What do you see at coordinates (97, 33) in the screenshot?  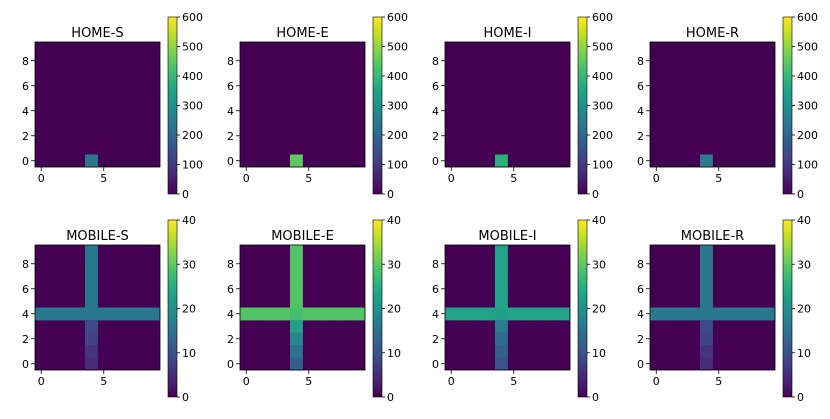 I see `panel-title: HOME-S` at bounding box center [97, 33].